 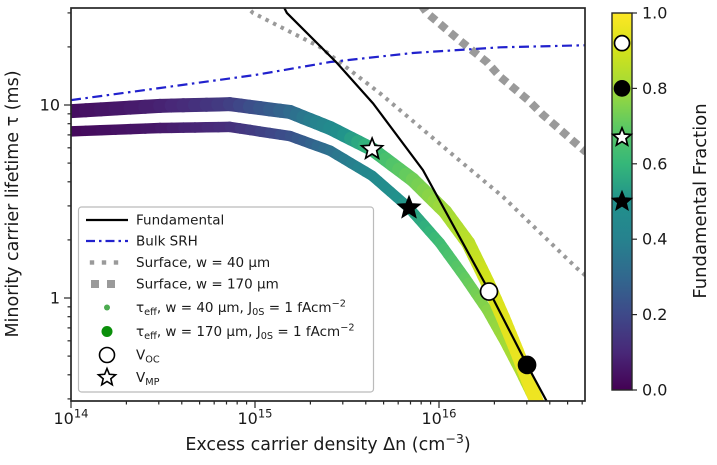 I want to click on colorbar-tick-label: 0.8, so click(x=654, y=88).